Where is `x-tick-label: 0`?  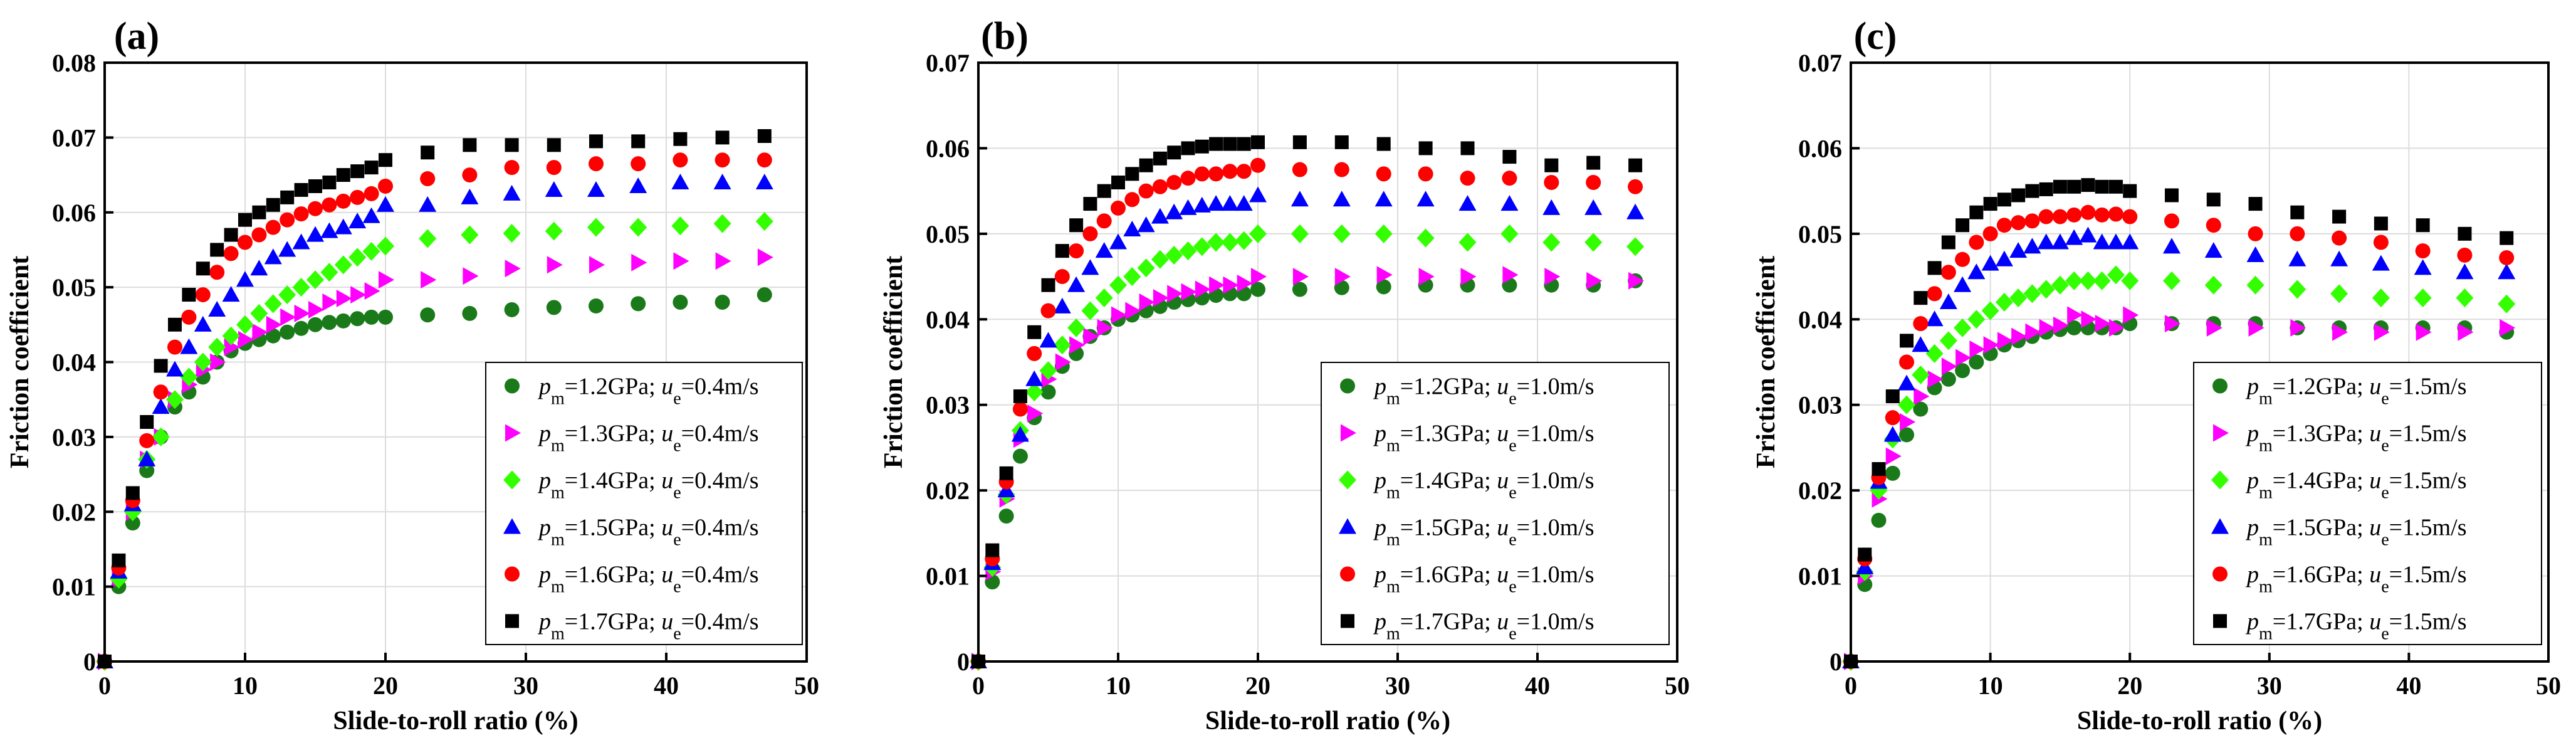 x-tick-label: 0 is located at coordinates (978, 686).